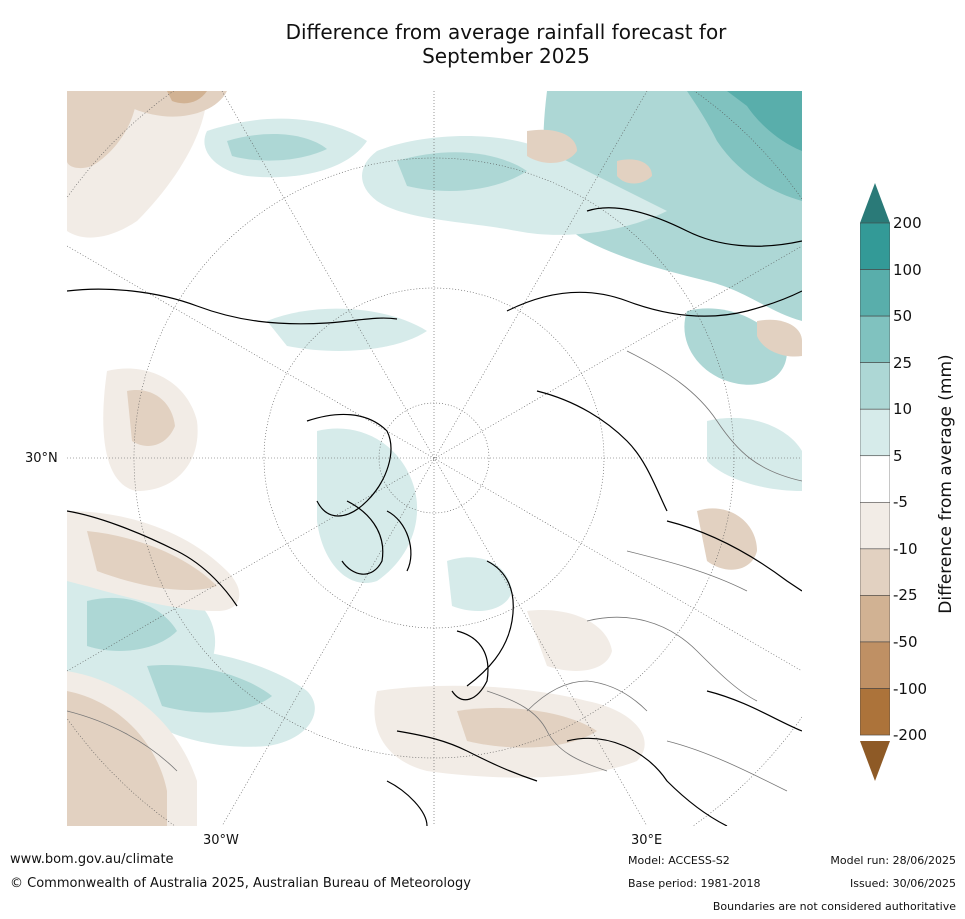 Image resolution: width=965 pixels, height=919 pixels. What do you see at coordinates (905, 548) in the screenshot?
I see `colorbar-tick-label: -10` at bounding box center [905, 548].